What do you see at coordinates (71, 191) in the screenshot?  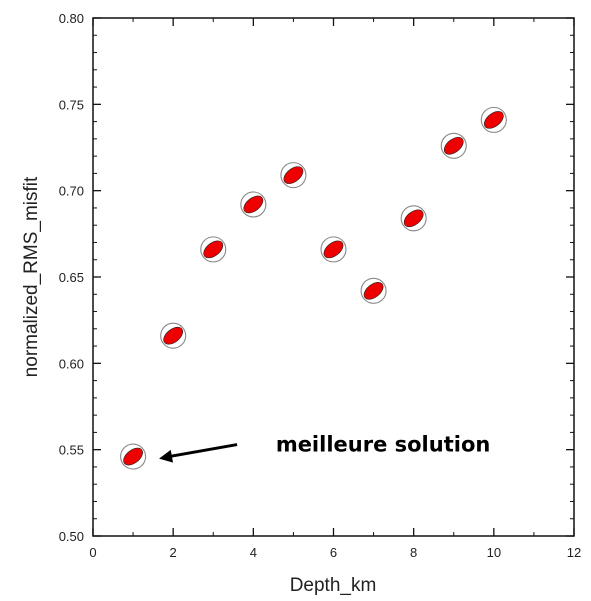 I see `y-tick-label: 0.70` at bounding box center [71, 191].